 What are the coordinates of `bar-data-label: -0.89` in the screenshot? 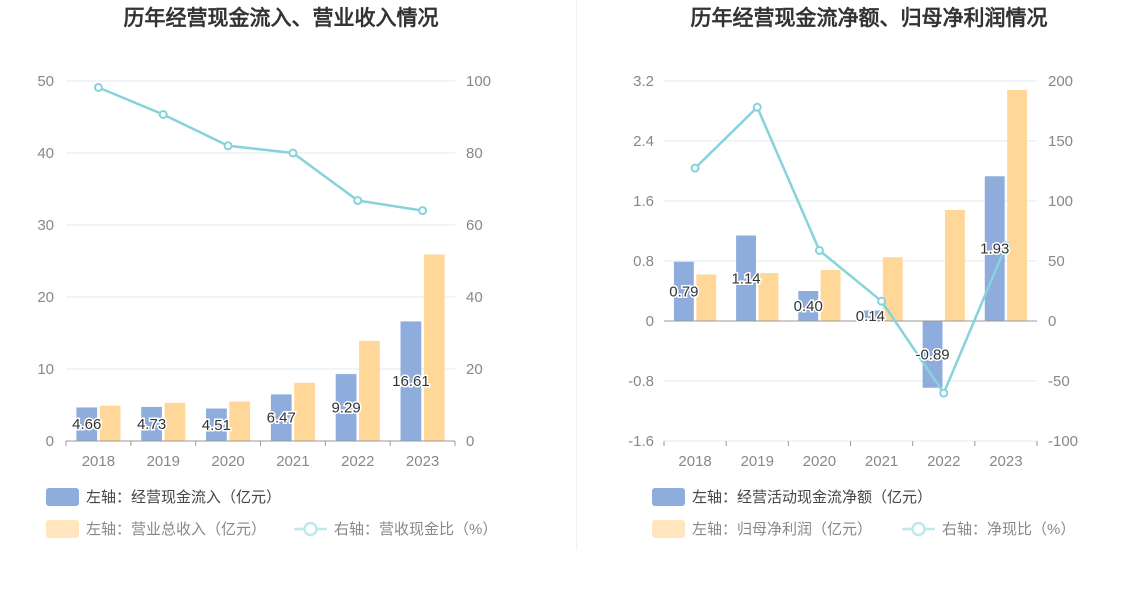 It's located at (932, 354).